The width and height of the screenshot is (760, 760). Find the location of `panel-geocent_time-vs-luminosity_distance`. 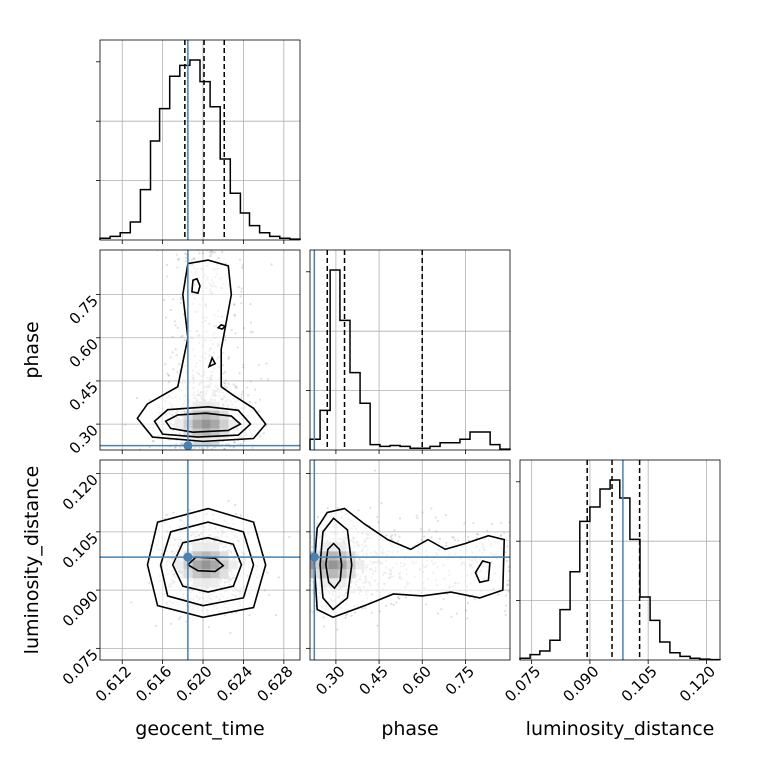

panel-geocent_time-vs-luminosity_distance is located at coordinates (198, 561).